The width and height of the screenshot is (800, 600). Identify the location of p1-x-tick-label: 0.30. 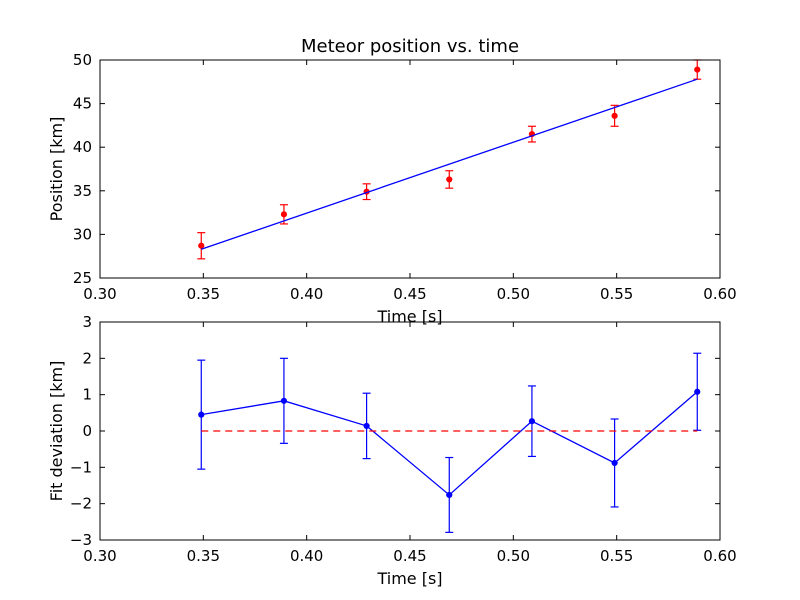
(99, 294).